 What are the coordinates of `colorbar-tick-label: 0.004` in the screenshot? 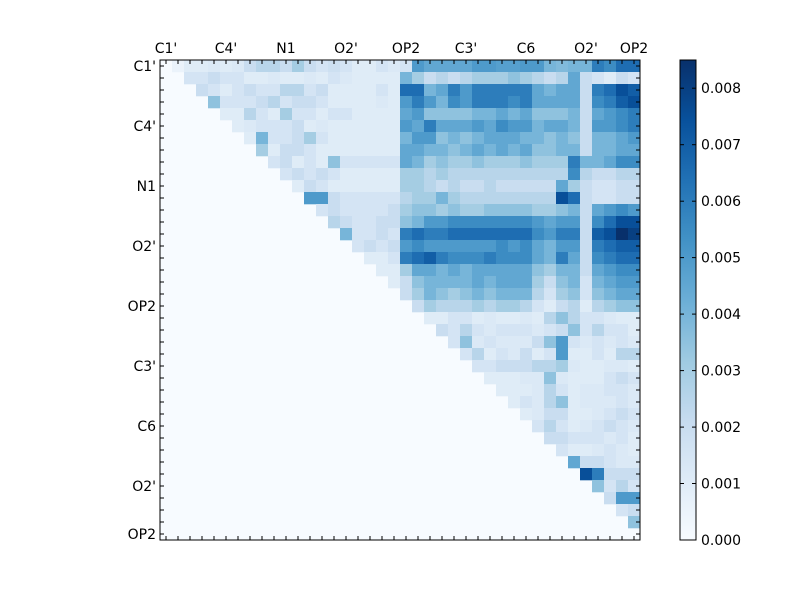 It's located at (721, 315).